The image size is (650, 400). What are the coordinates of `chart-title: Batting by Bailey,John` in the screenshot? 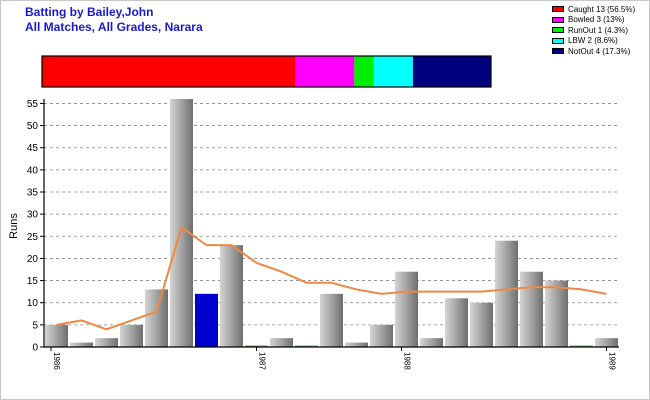 It's located at (89, 12).